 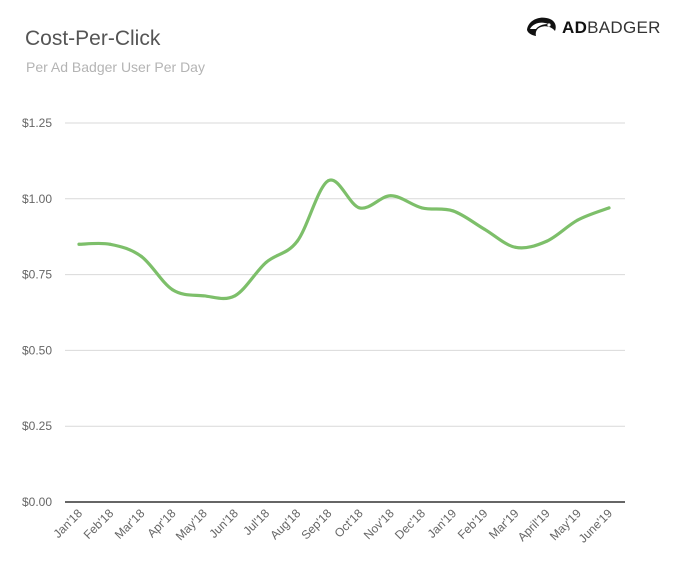 I want to click on badger-head-icon, so click(x=541, y=26).